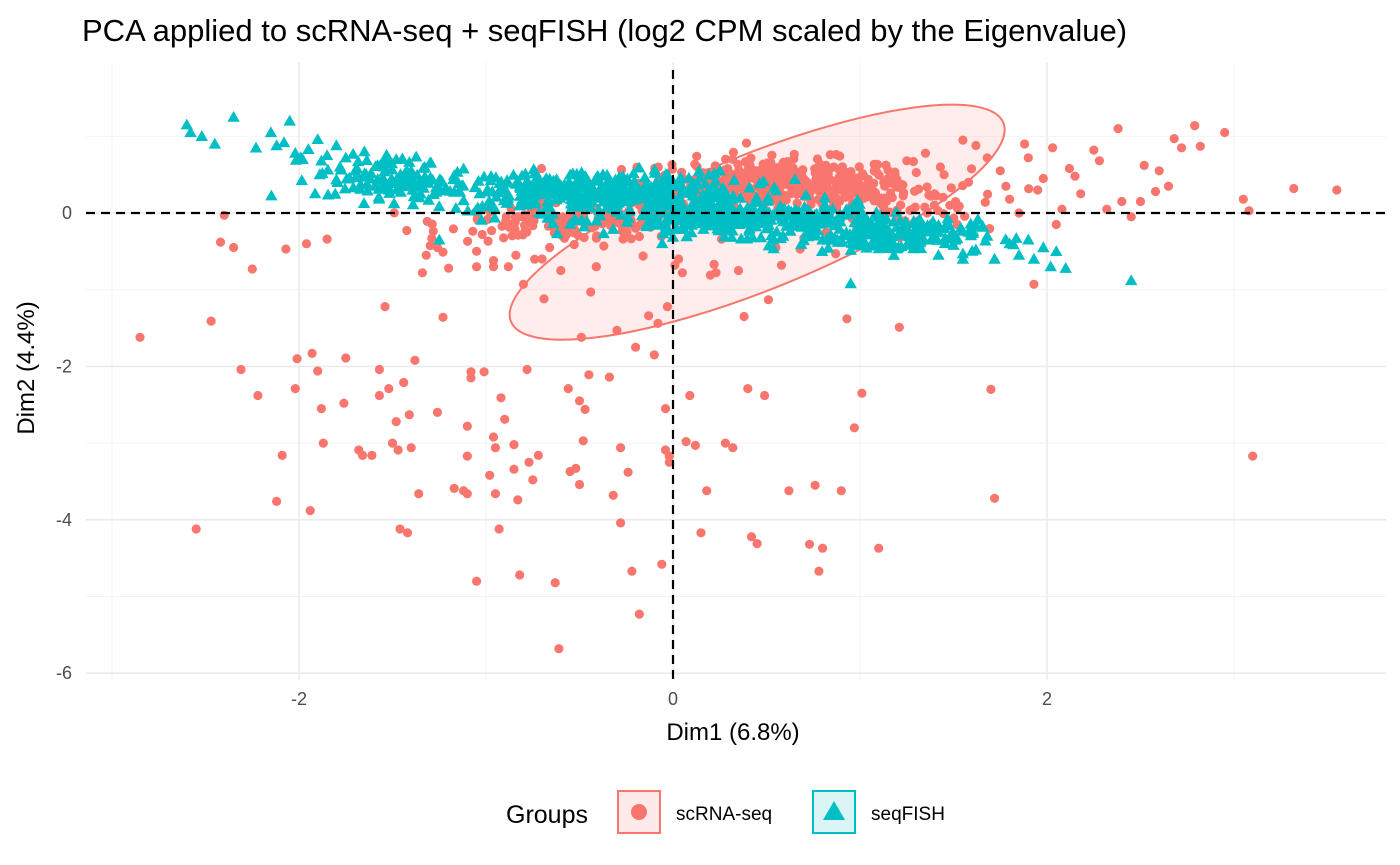 The image size is (1400, 865). Describe the element at coordinates (724, 814) in the screenshot. I see `legend-label-scrna-seq: scRNA-seq` at that location.